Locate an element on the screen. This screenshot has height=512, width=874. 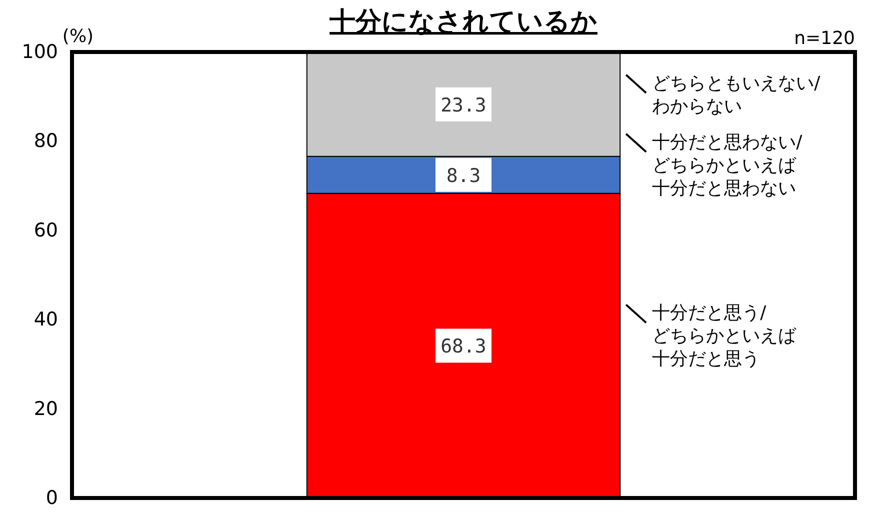
legend-label: どちらともいえない/わからない is located at coordinates (737, 94).